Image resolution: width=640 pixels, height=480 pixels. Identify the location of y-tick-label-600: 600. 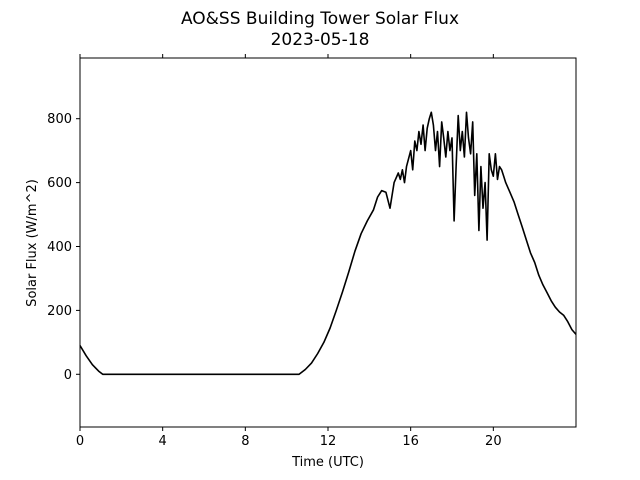
(59, 183).